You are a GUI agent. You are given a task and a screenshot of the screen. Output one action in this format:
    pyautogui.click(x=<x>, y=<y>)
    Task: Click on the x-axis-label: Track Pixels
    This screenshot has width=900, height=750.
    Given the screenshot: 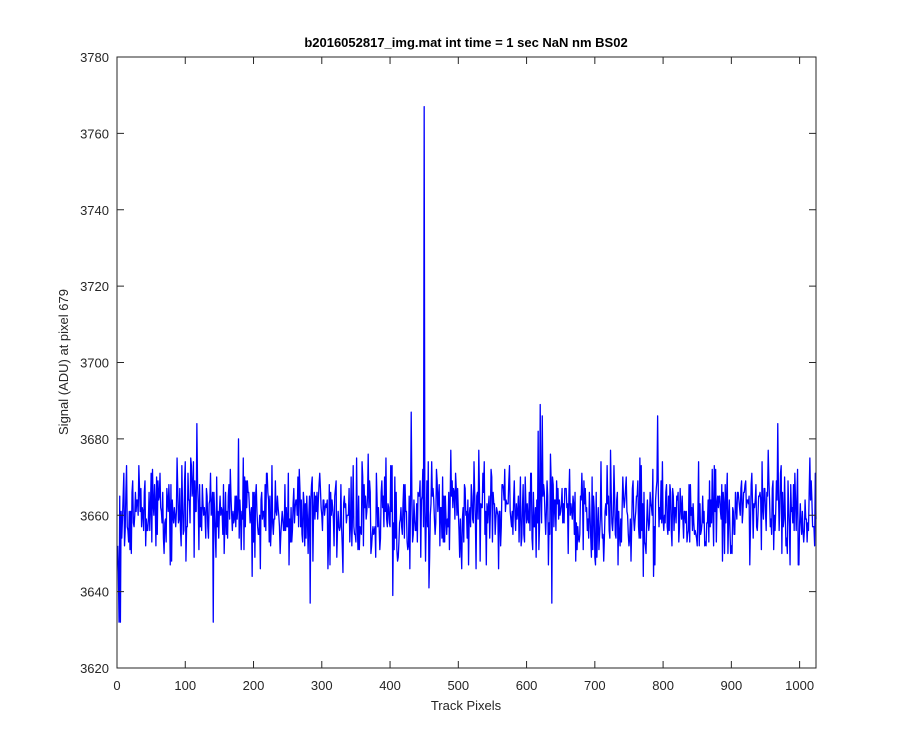 What is the action you would take?
    pyautogui.click(x=466, y=705)
    